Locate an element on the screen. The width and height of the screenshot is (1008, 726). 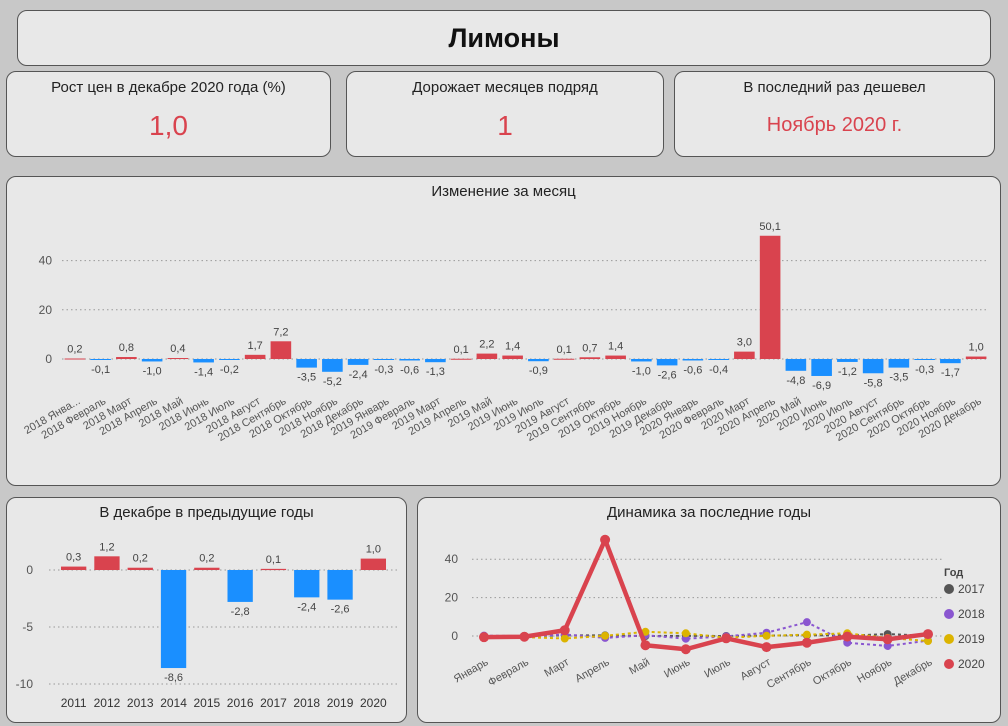
kpi-label: Рост цен в декабре 2020 года (%) is located at coordinates (168, 87).